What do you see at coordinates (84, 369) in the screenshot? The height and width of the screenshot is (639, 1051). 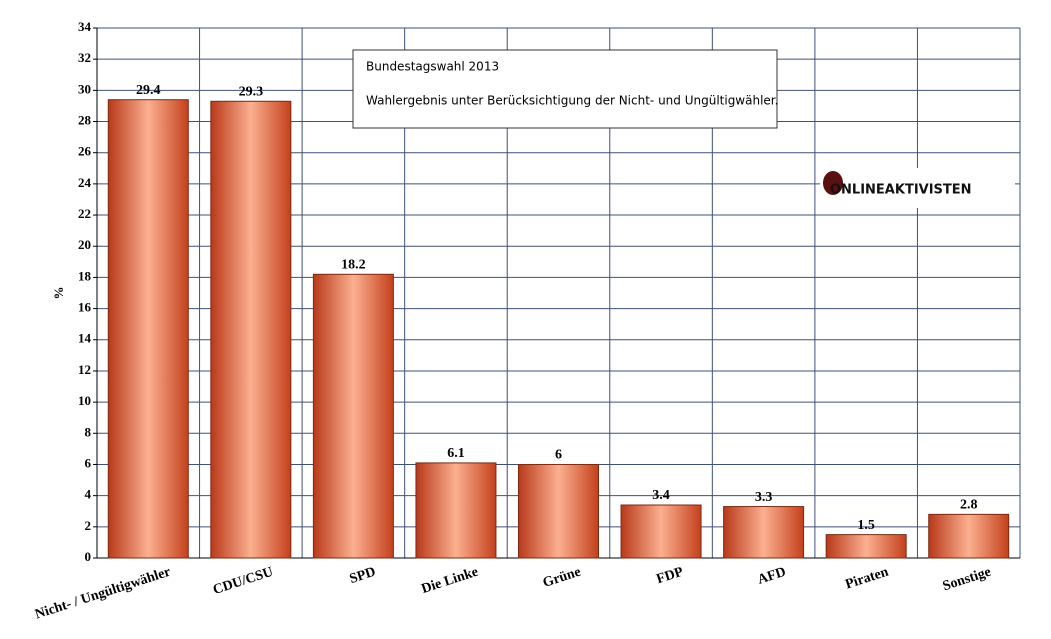 I see `y-tick-label: 12` at bounding box center [84, 369].